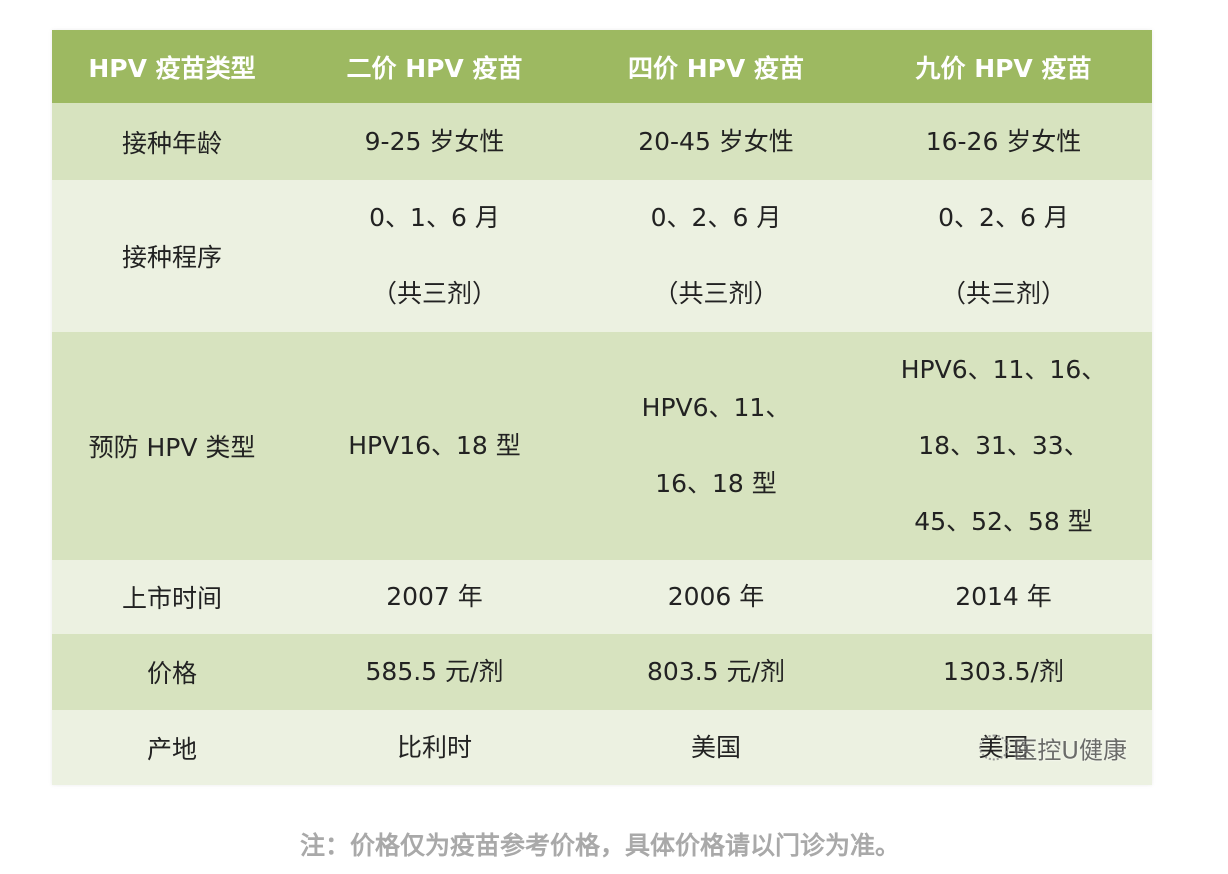  I want to click on table-cell: HPV16、18 型, so click(434, 446).